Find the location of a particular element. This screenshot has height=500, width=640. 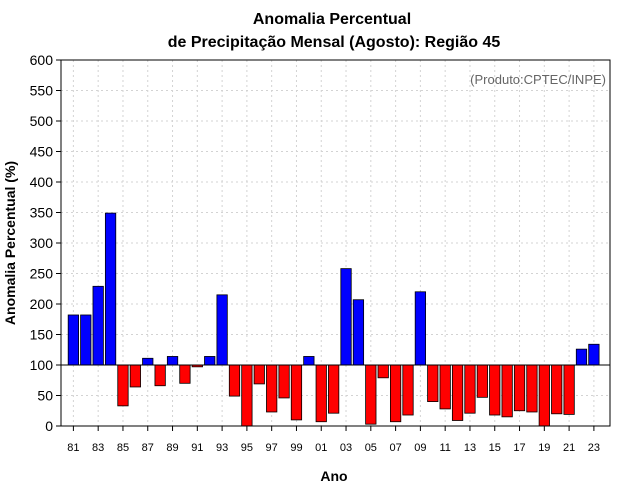

y-tick-label: 150 is located at coordinates (42, 335).